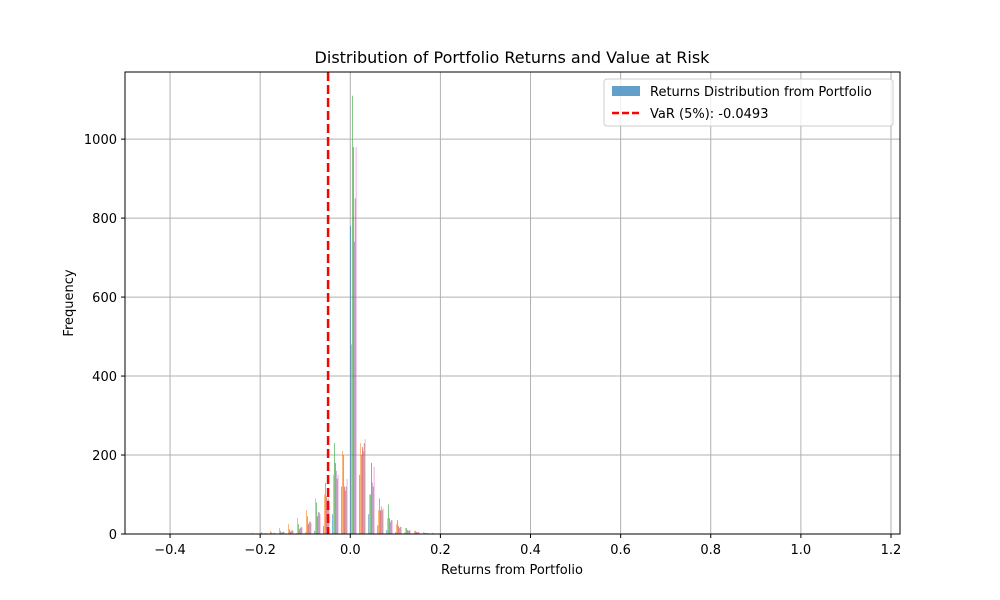 Image resolution: width=1000 pixels, height=600 pixels. I want to click on x-tick-label: 0.4, so click(530, 550).